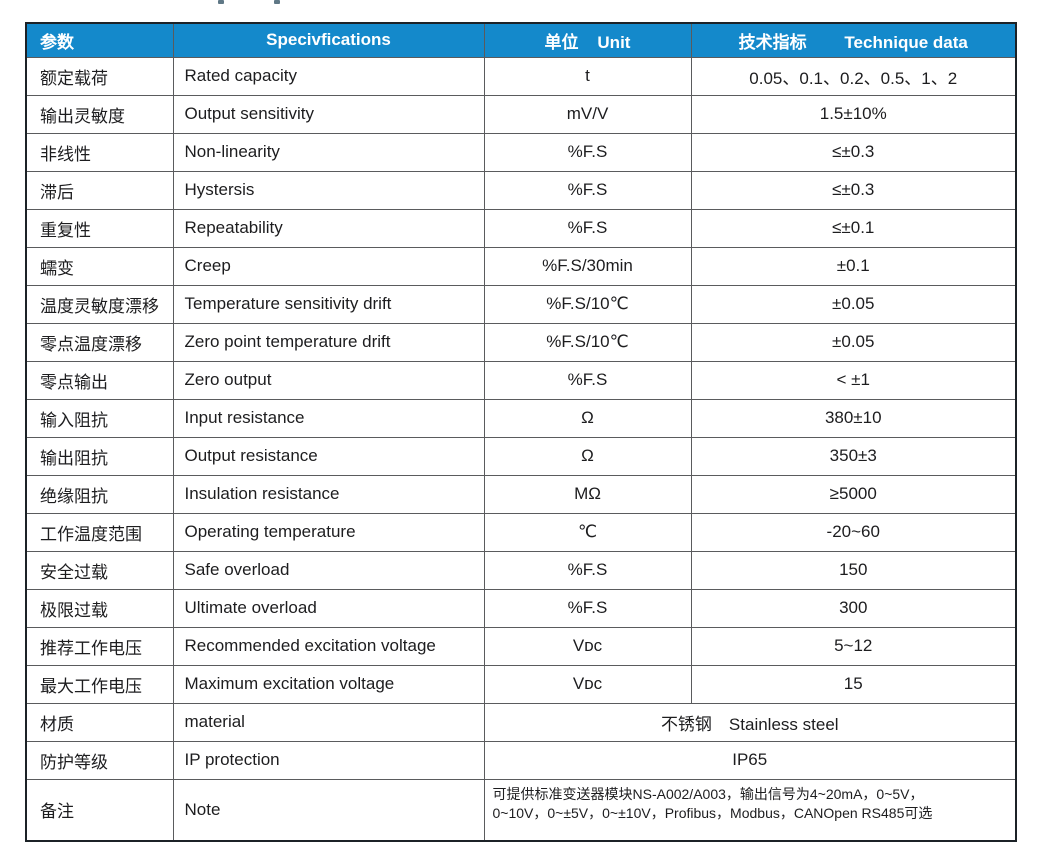 Image resolution: width=1037 pixels, height=863 pixels. What do you see at coordinates (99, 810) in the screenshot?
I see `param-cn-cell: 备注` at bounding box center [99, 810].